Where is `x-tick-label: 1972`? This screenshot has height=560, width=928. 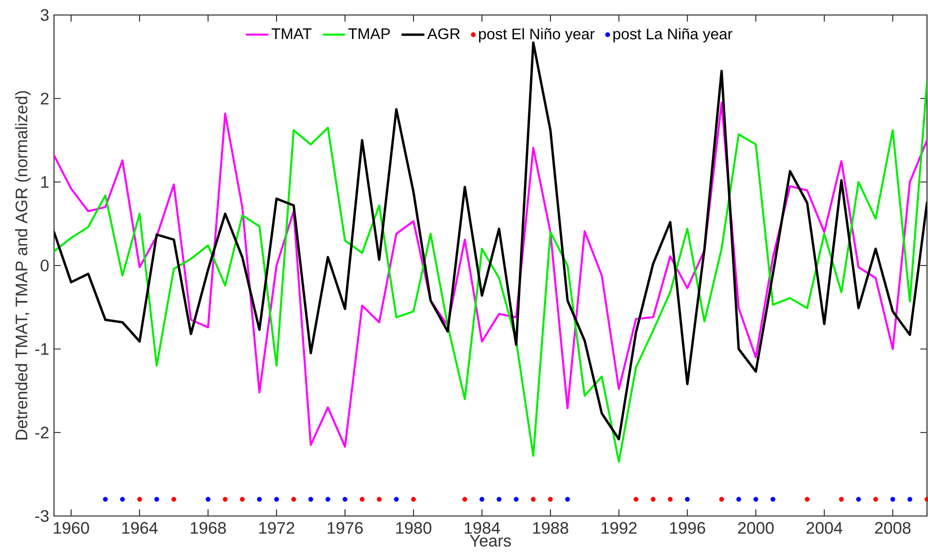 x-tick-label: 1972 is located at coordinates (276, 528).